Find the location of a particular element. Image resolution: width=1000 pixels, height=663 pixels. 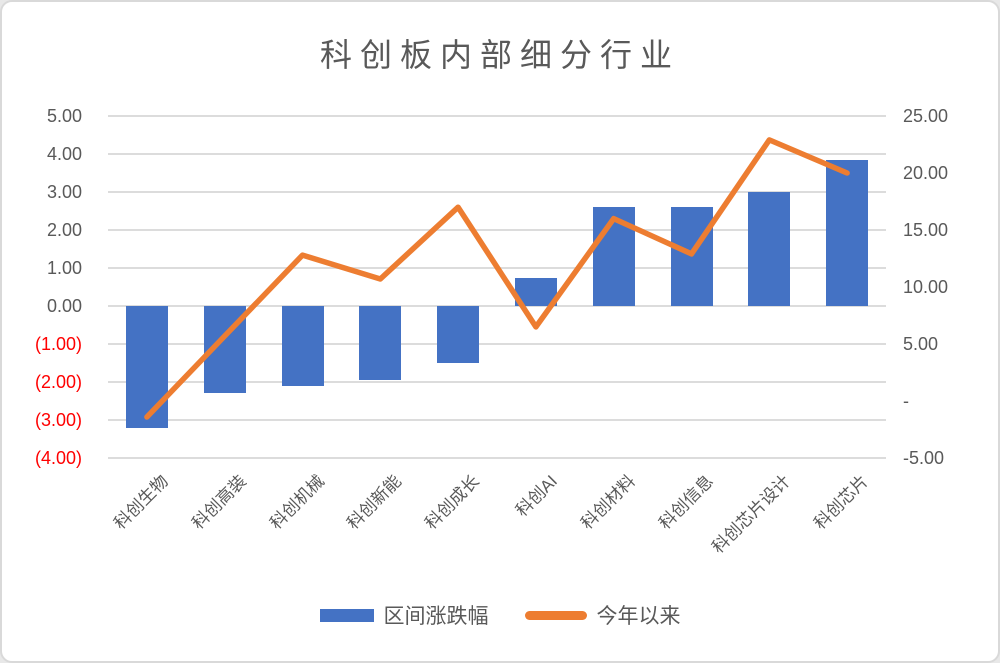

x-label-8: 科创芯片设计 is located at coordinates (751, 514).